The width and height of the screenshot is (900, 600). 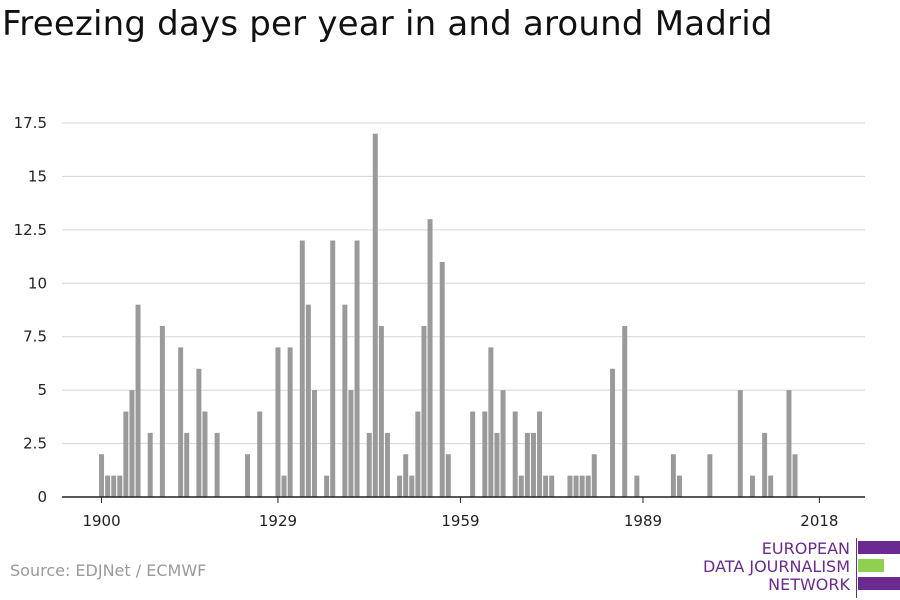 I want to click on edjnet-logo: EUROPEAN DATA JOURNALISM NETWORK, so click(x=800, y=568).